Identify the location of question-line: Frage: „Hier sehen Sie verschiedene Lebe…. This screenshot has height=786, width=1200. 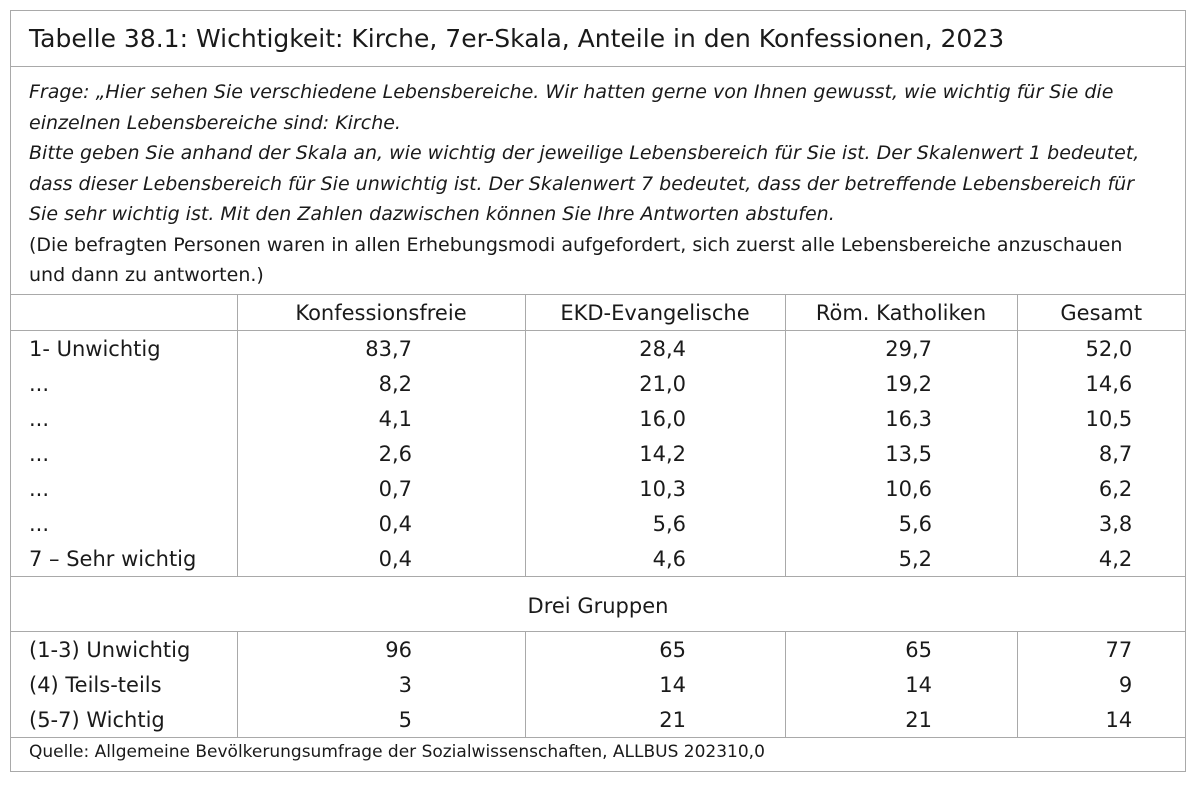
(571, 92).